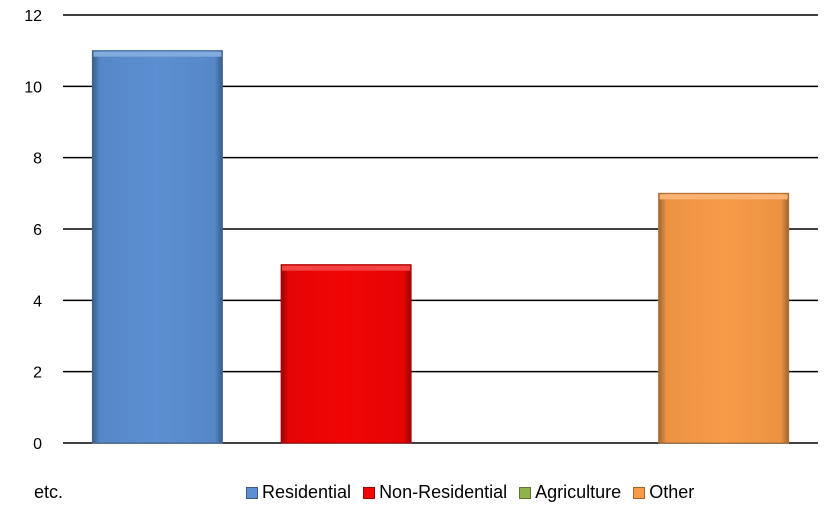 This screenshot has width=827, height=509. I want to click on legend-item: Agriculture, so click(570, 492).